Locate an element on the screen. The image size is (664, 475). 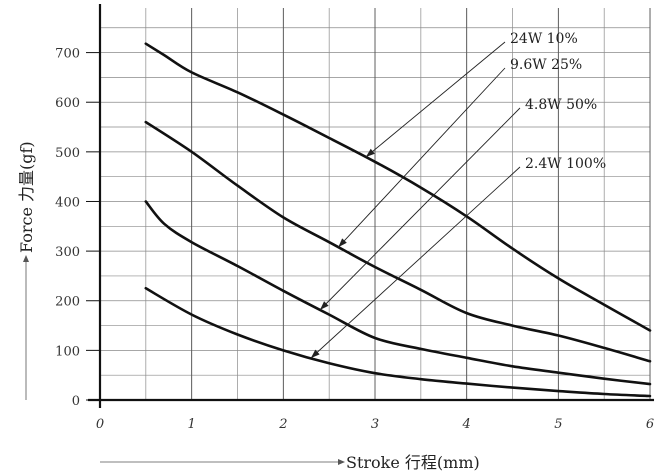
y-tick-label: 600 is located at coordinates (67, 103).